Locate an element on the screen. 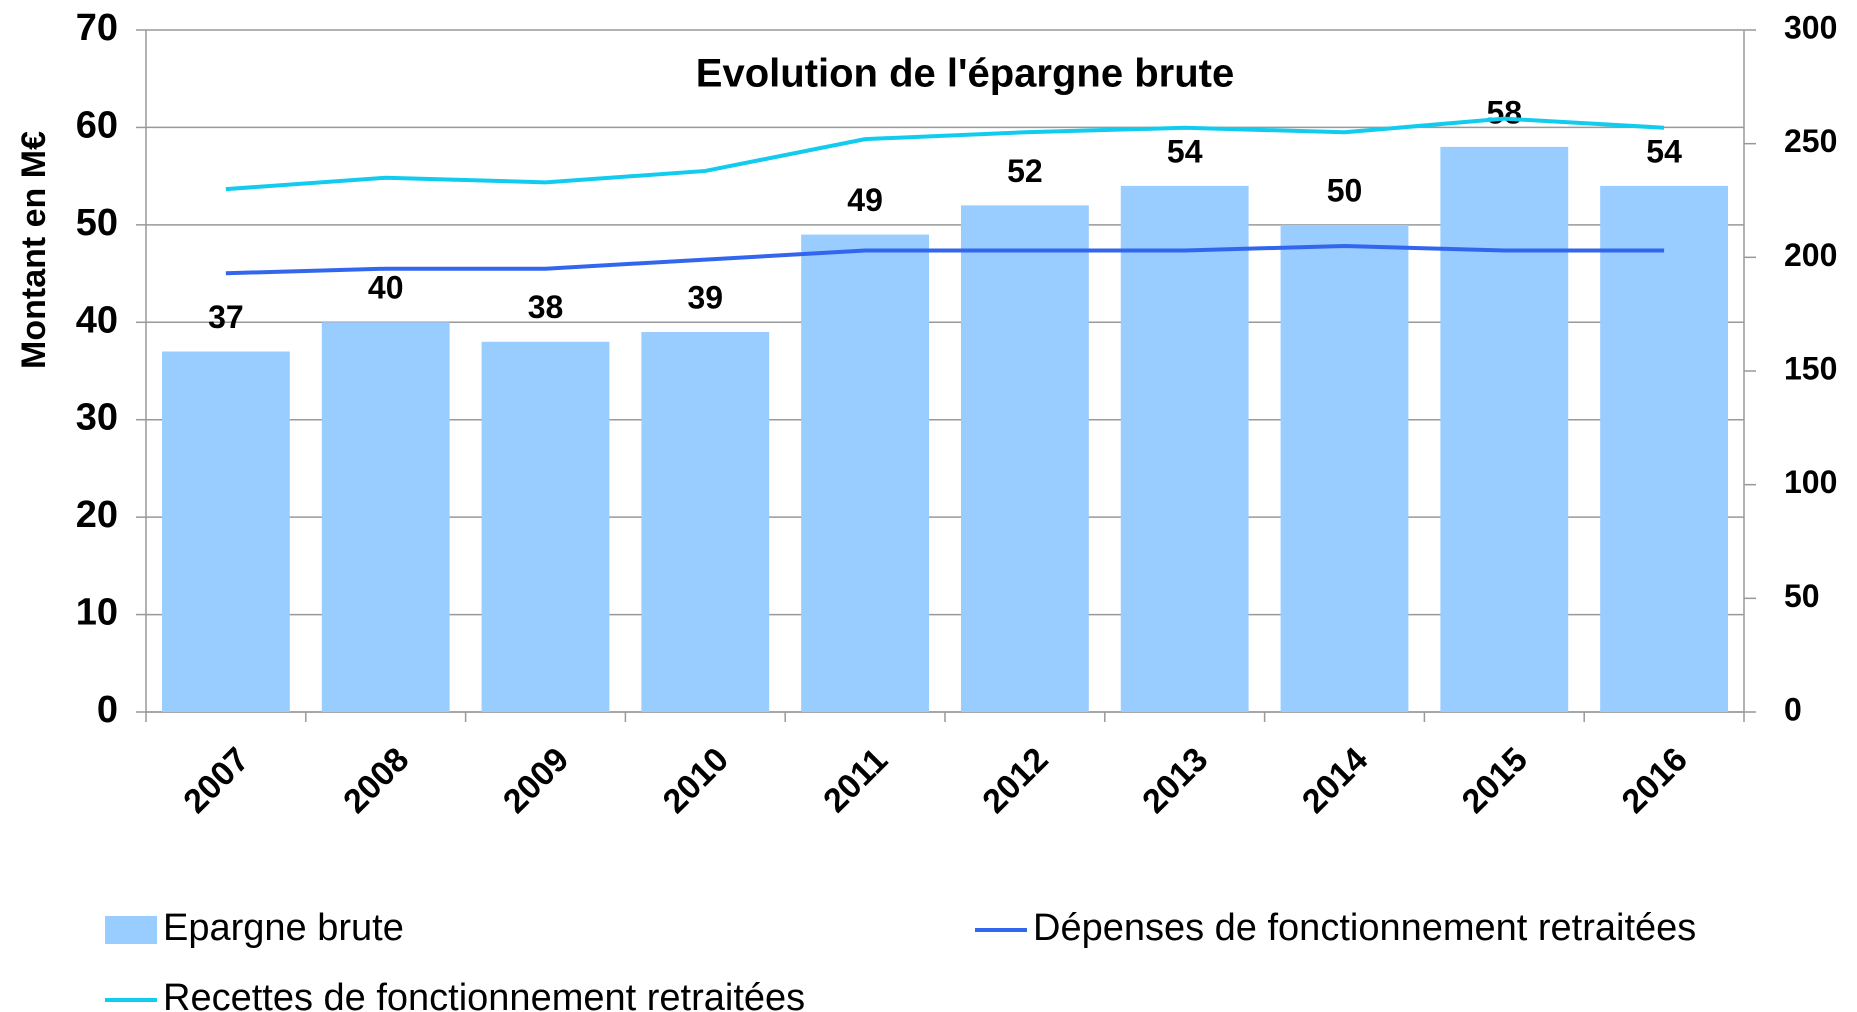 The width and height of the screenshot is (1857, 1012). x-tick-label: 2007 is located at coordinates (216, 780).